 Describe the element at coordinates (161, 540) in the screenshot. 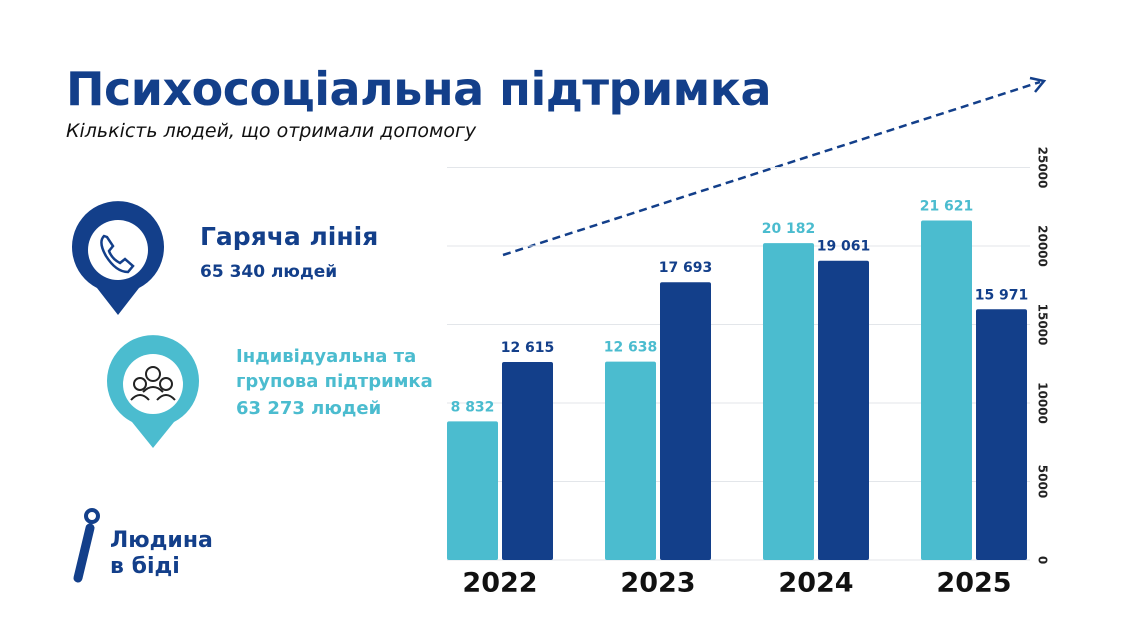

I see `logo-line: Людина` at that location.